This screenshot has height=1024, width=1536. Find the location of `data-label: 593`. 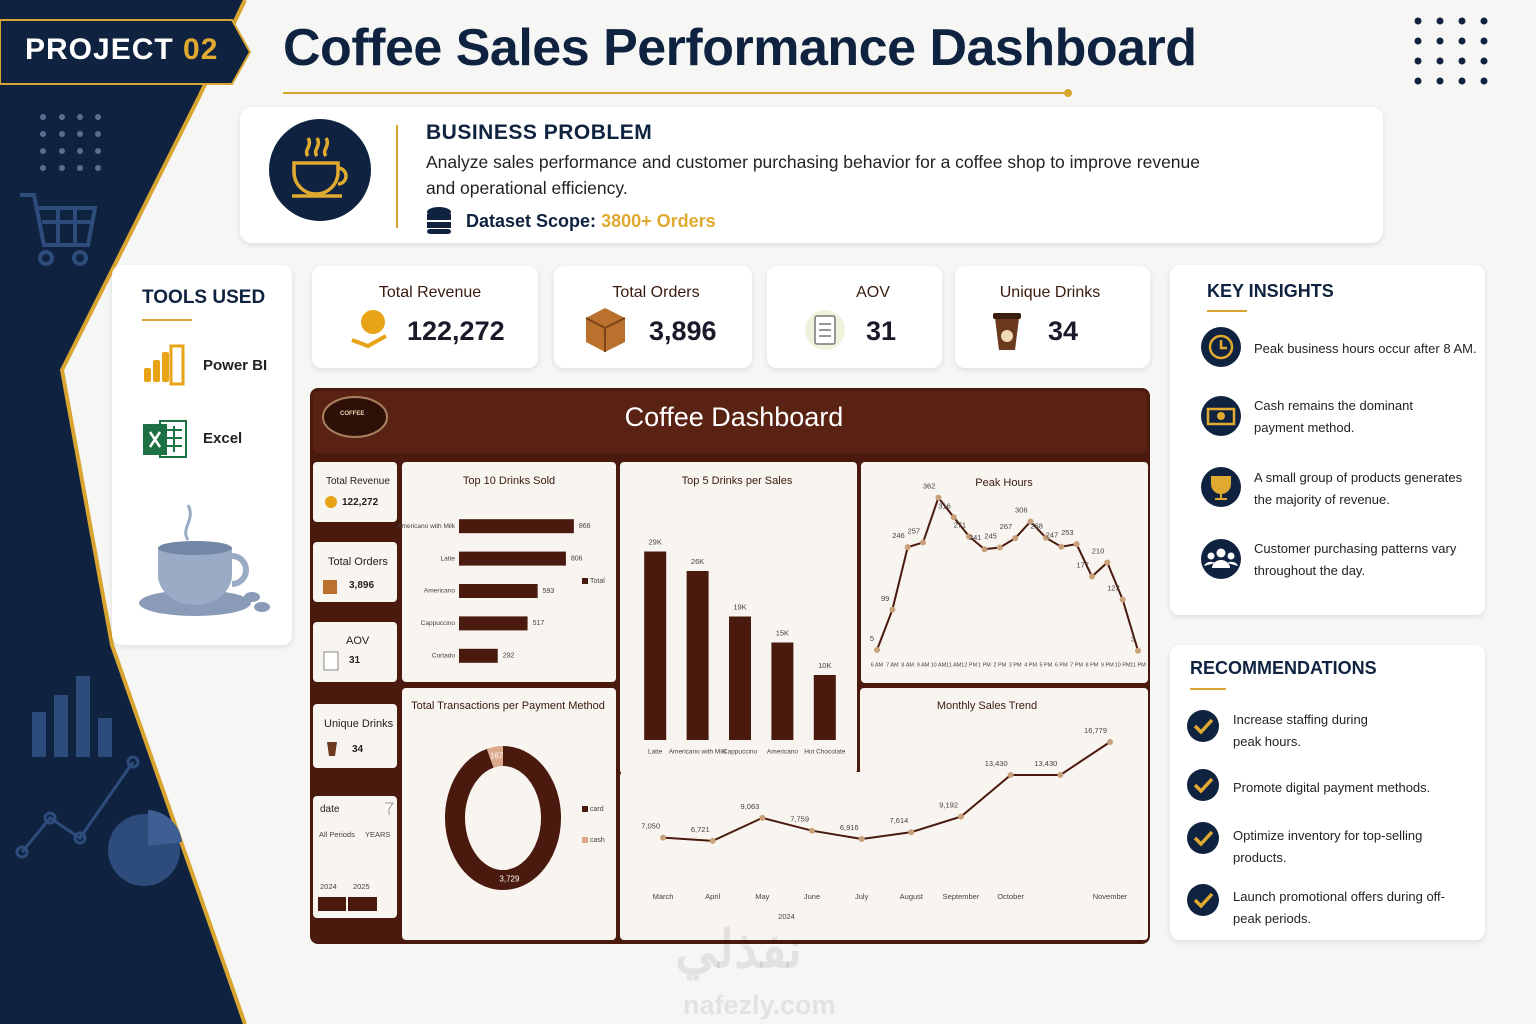

data-label: 593 is located at coordinates (549, 591).